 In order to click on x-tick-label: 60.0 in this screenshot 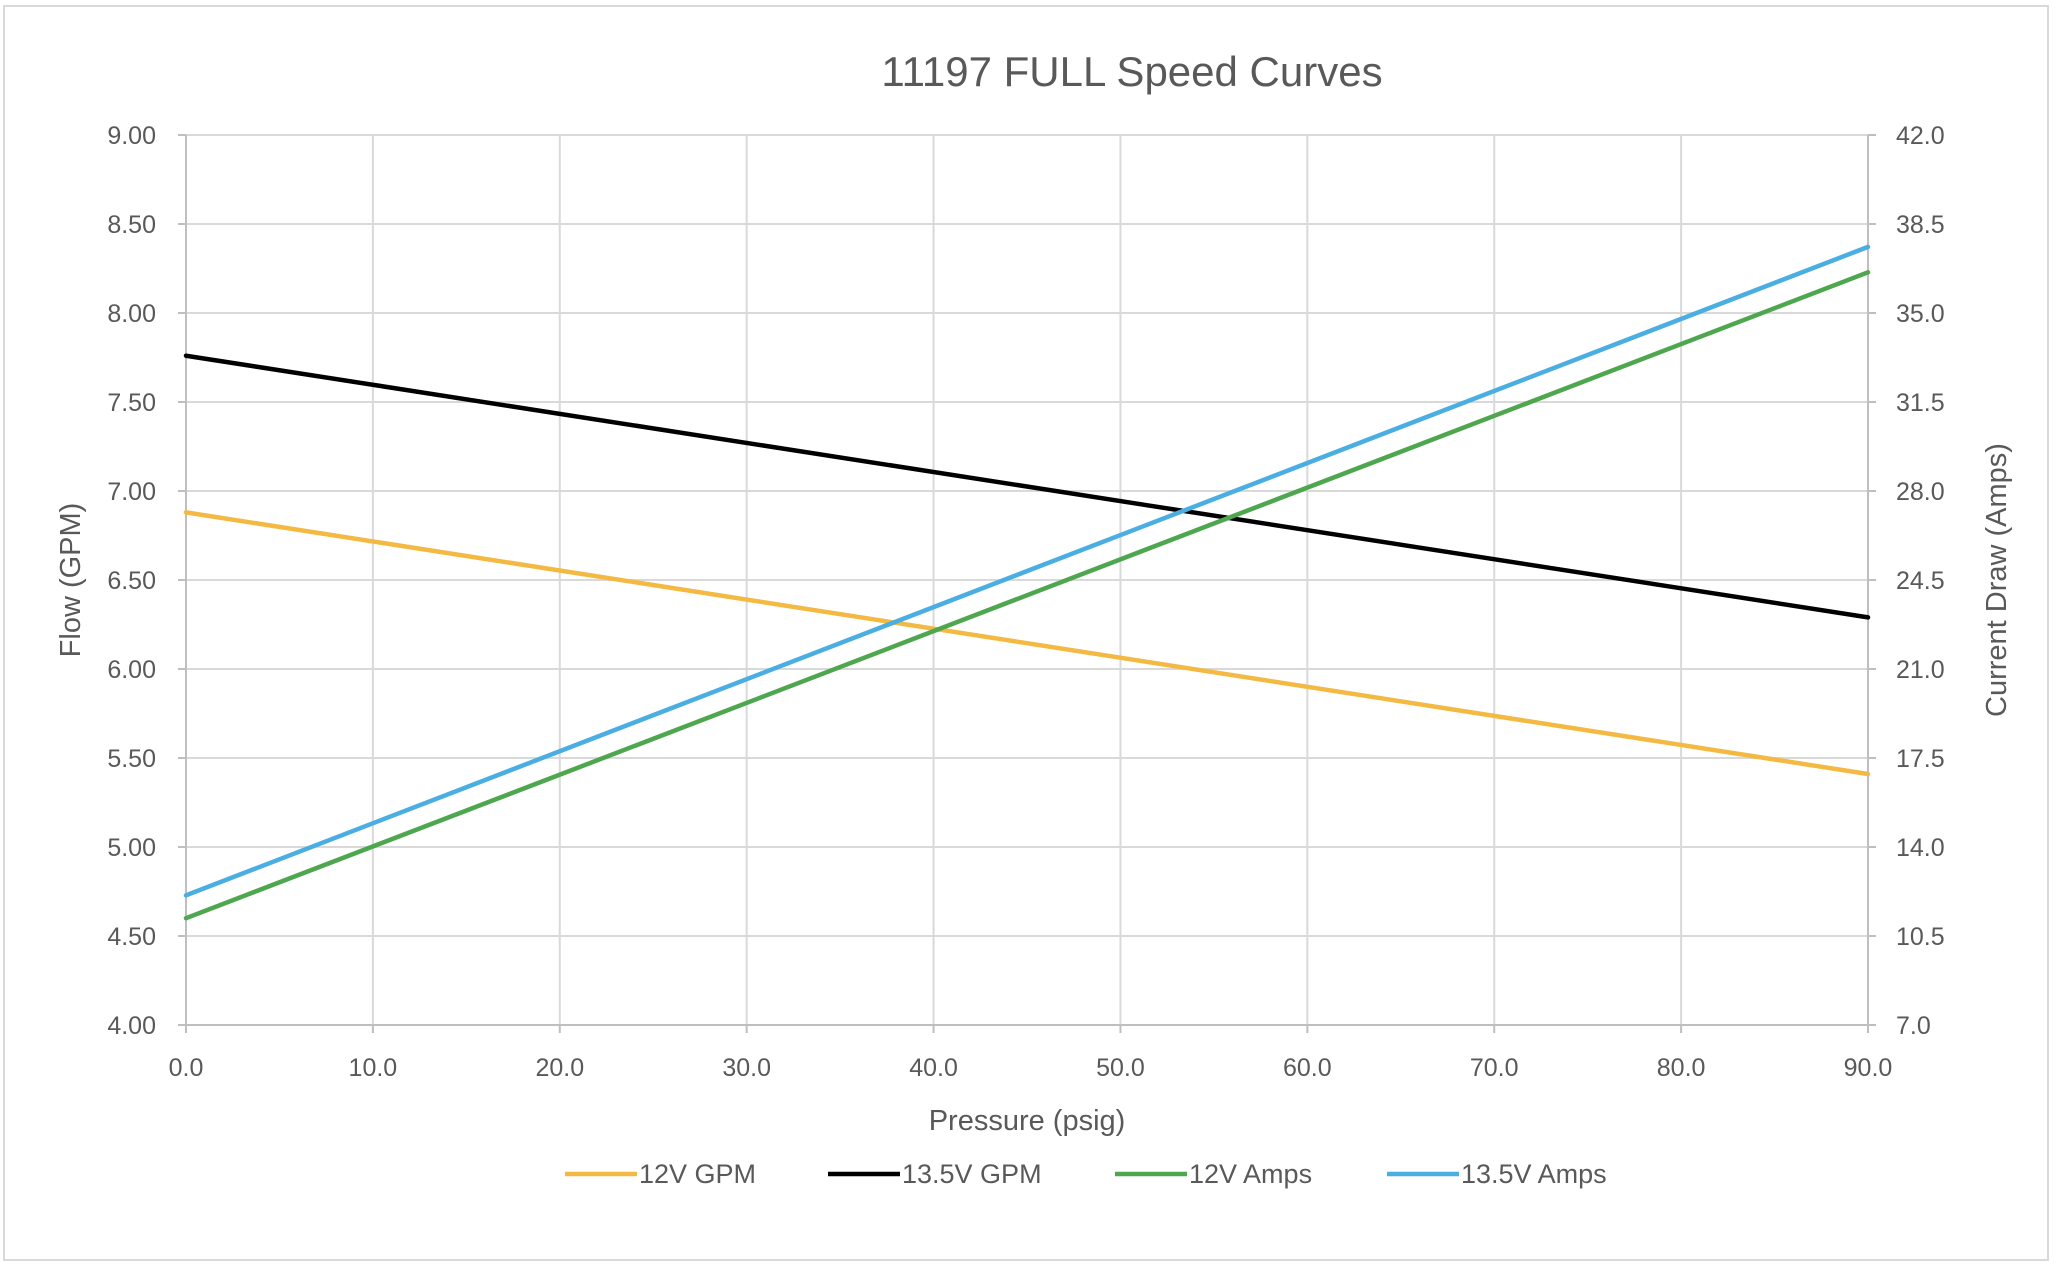, I will do `click(1307, 1068)`.